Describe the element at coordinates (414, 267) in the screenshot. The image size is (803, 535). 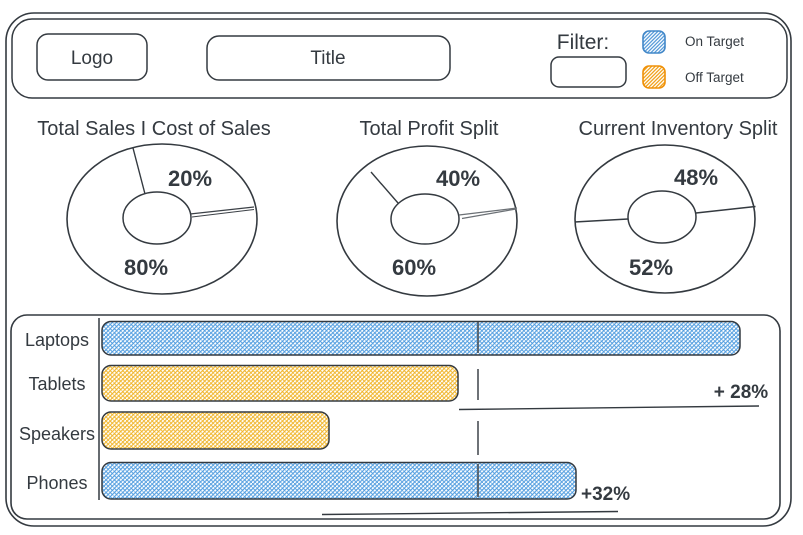
I see `svg-text: 60%` at that location.